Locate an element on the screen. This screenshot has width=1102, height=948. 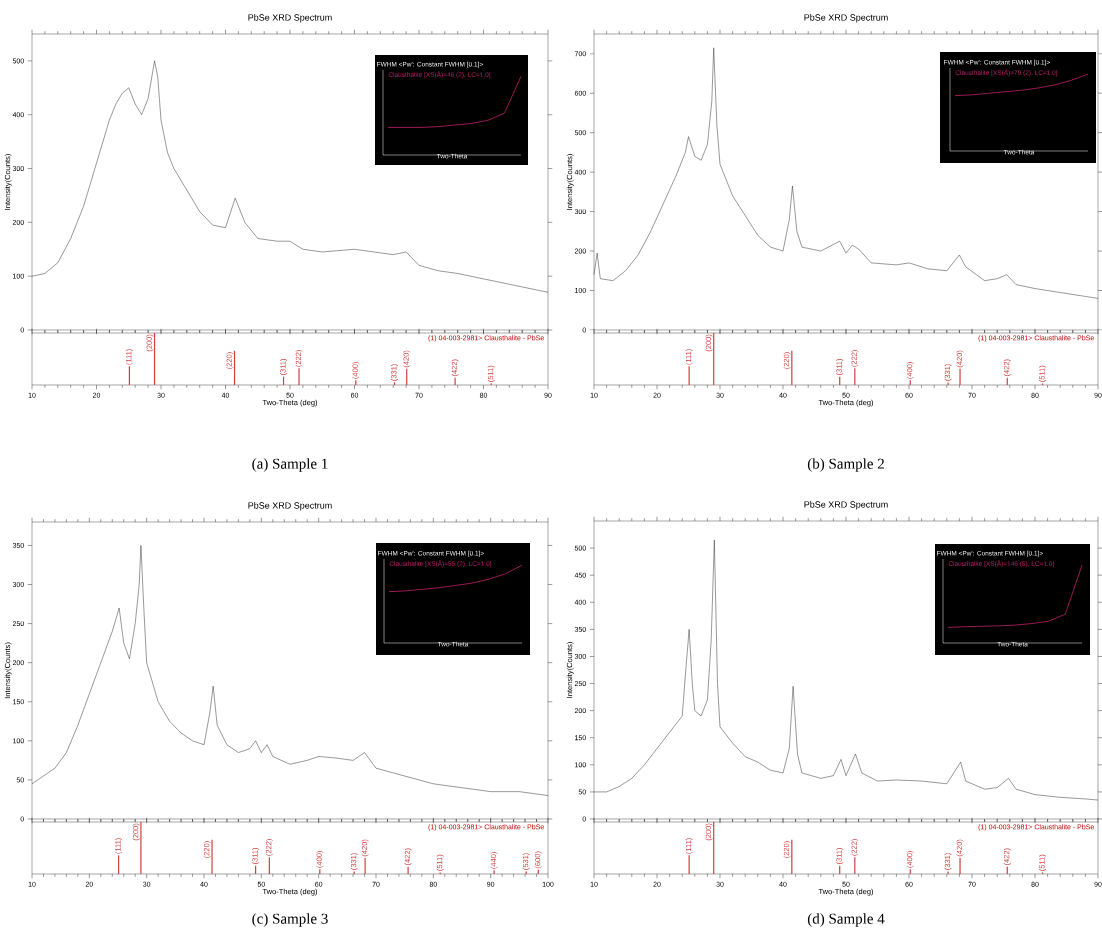
text: (c) Sample 3 is located at coordinates (290, 920).